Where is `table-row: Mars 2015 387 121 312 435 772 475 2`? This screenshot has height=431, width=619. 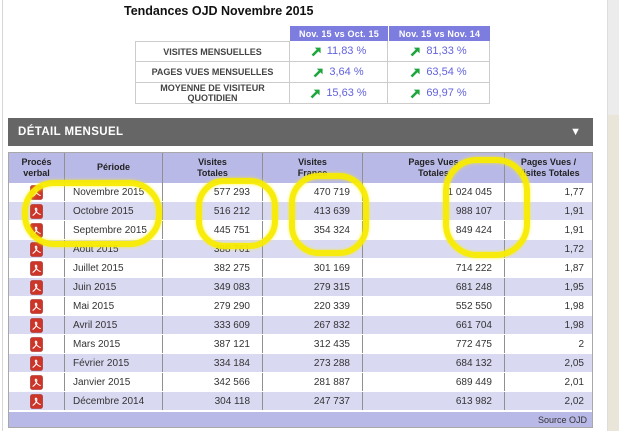 table-row: Mars 2015 387 121 312 435 772 475 2 is located at coordinates (300, 344).